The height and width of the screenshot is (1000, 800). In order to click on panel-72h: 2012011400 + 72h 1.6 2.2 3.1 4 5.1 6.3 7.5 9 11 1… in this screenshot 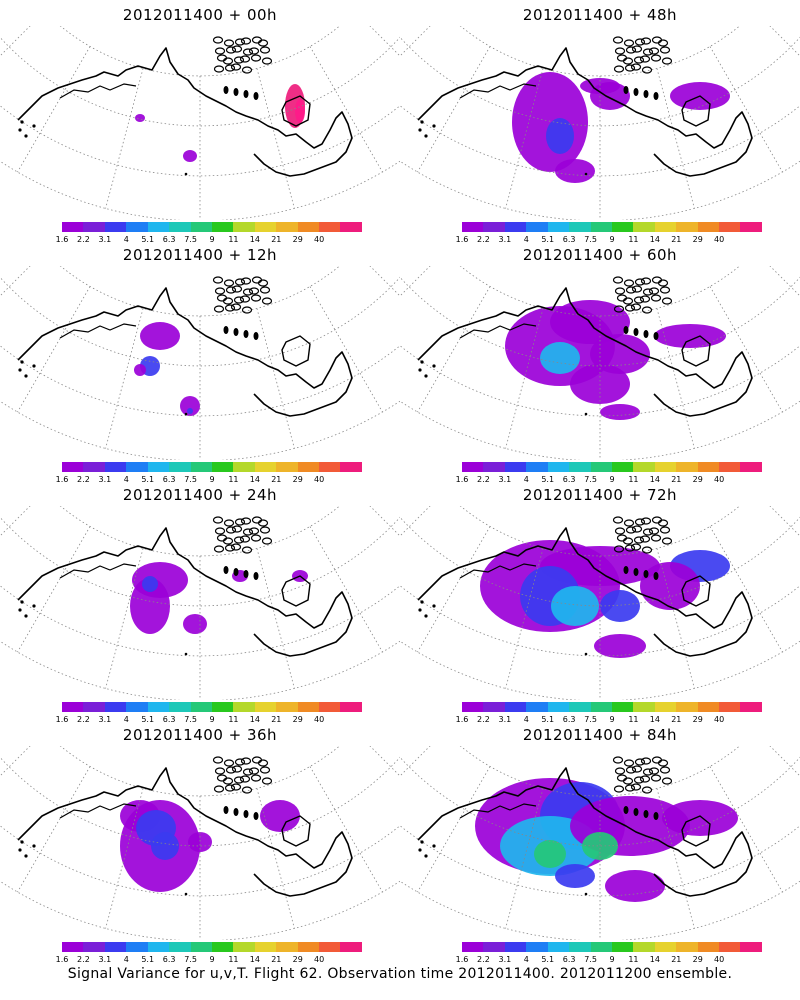, I will do `click(600, 602)`.